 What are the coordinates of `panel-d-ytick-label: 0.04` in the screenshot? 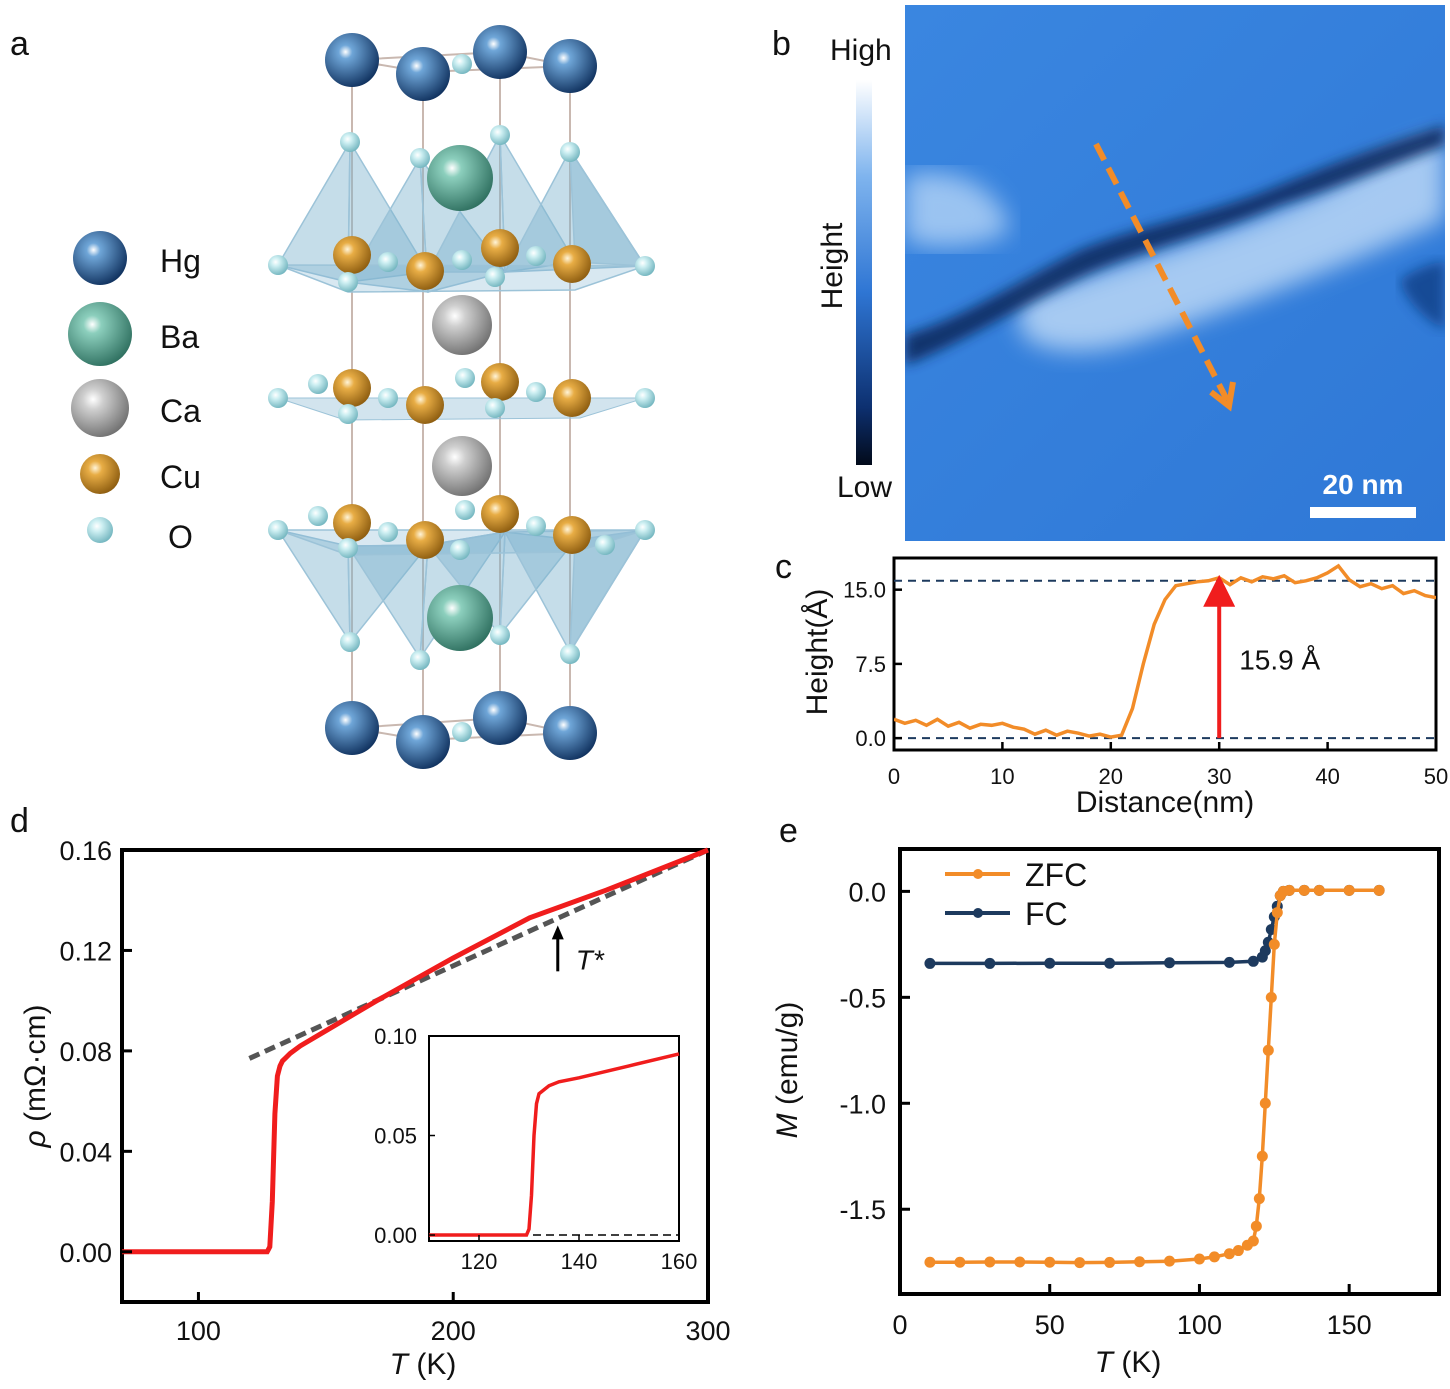 It's located at (85, 1152).